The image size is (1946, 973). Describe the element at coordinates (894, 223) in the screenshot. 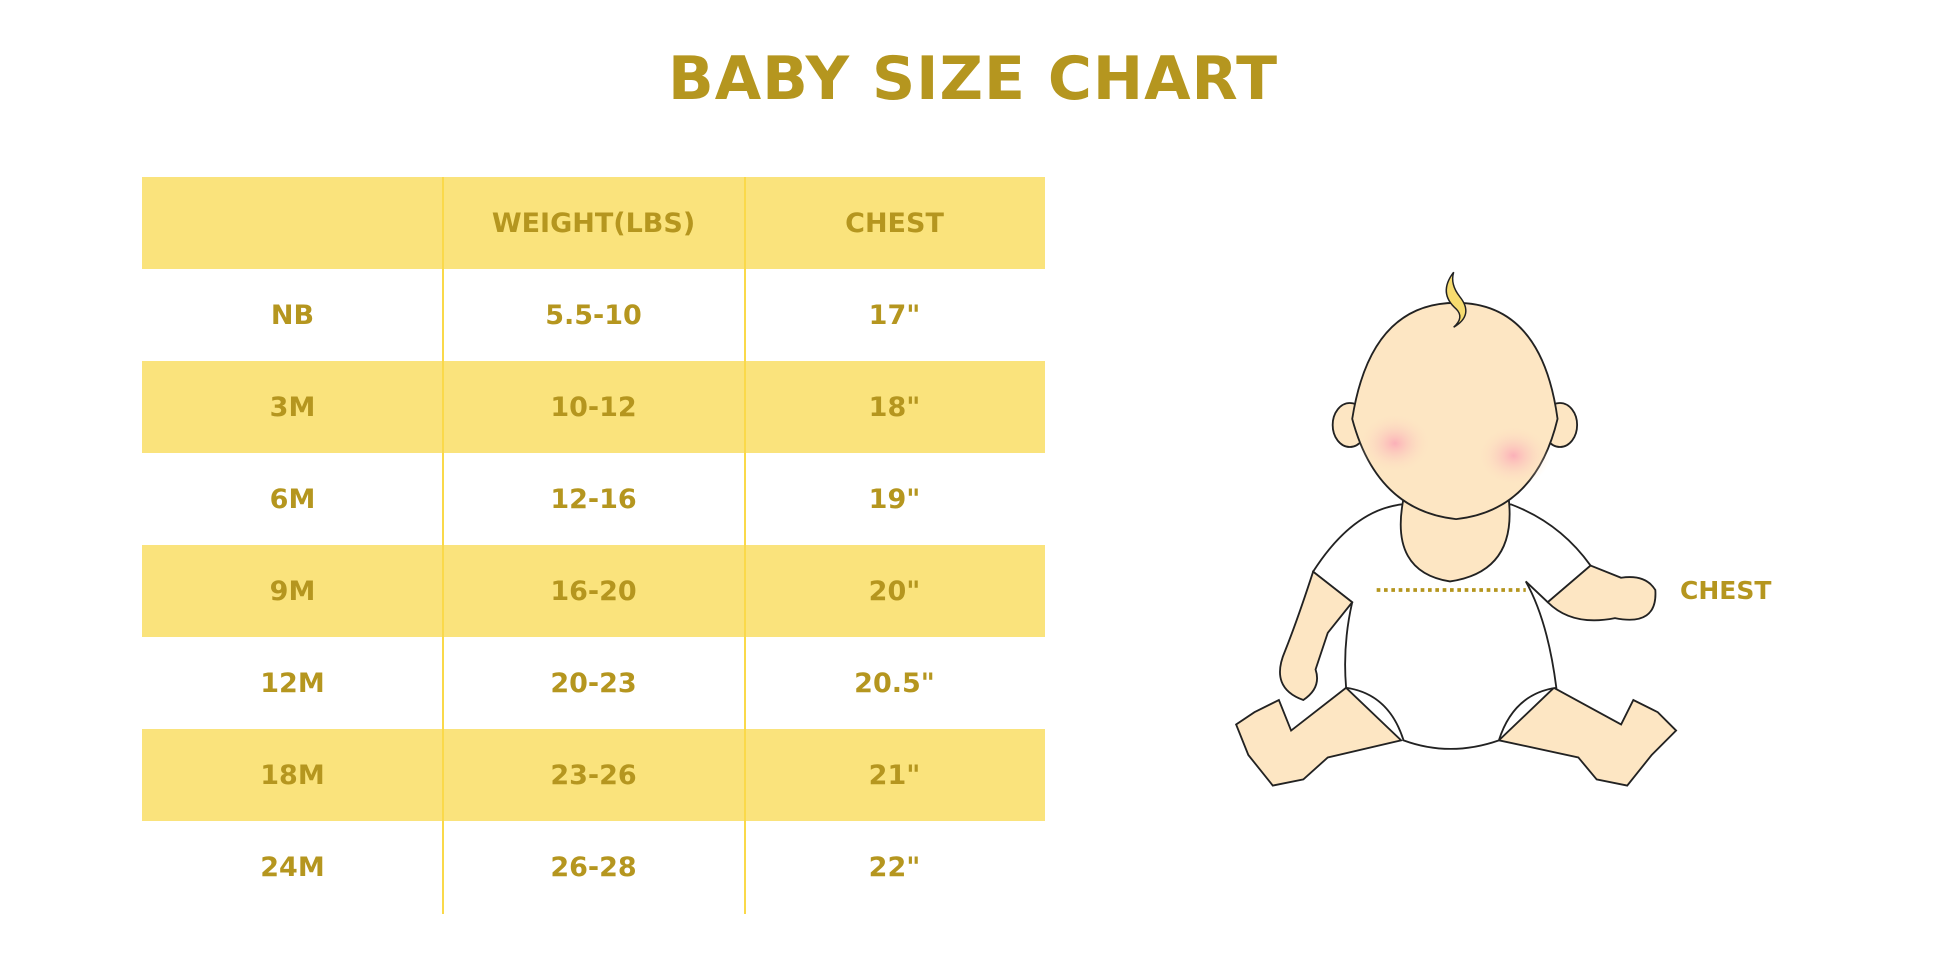

I see `header-chest: CHEST` at that location.